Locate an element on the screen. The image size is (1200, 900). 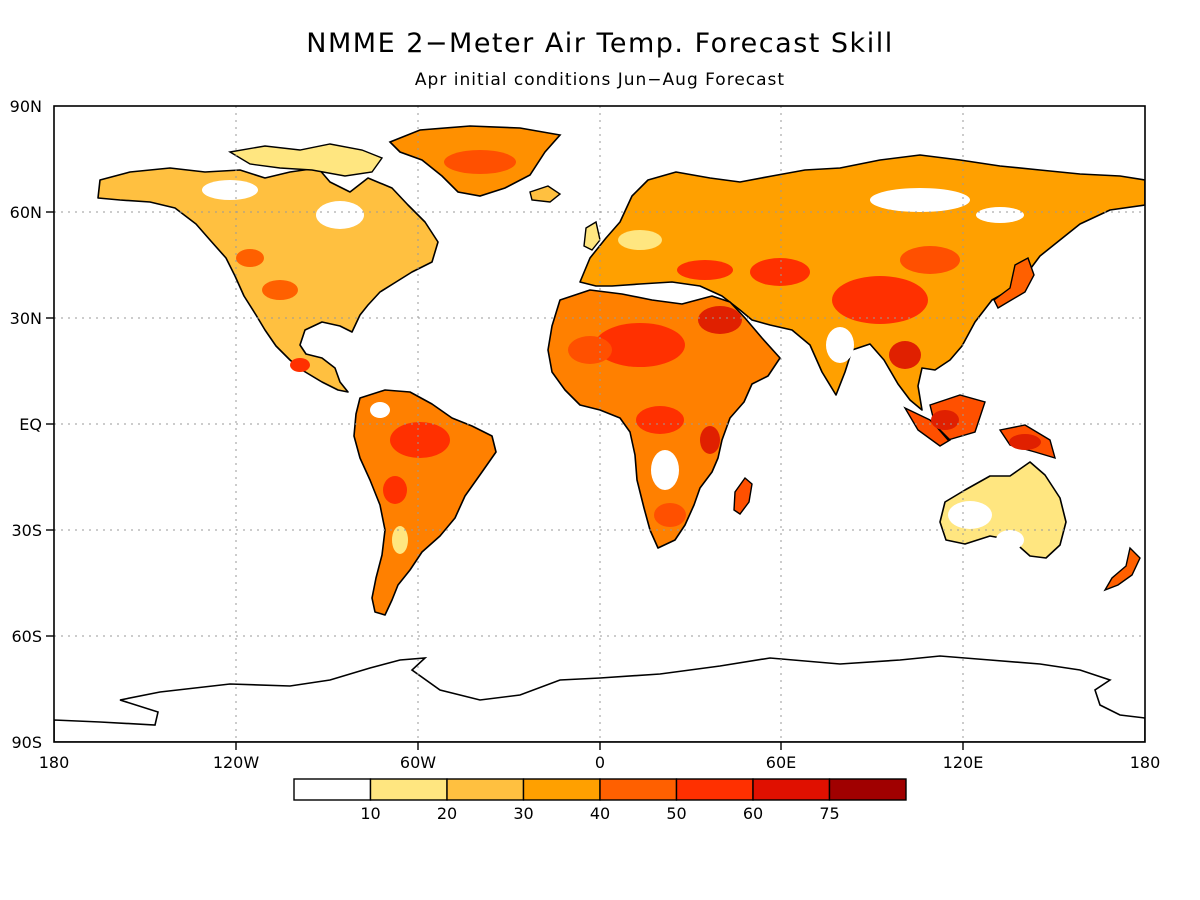
land-antarctica is located at coordinates (599, 698).